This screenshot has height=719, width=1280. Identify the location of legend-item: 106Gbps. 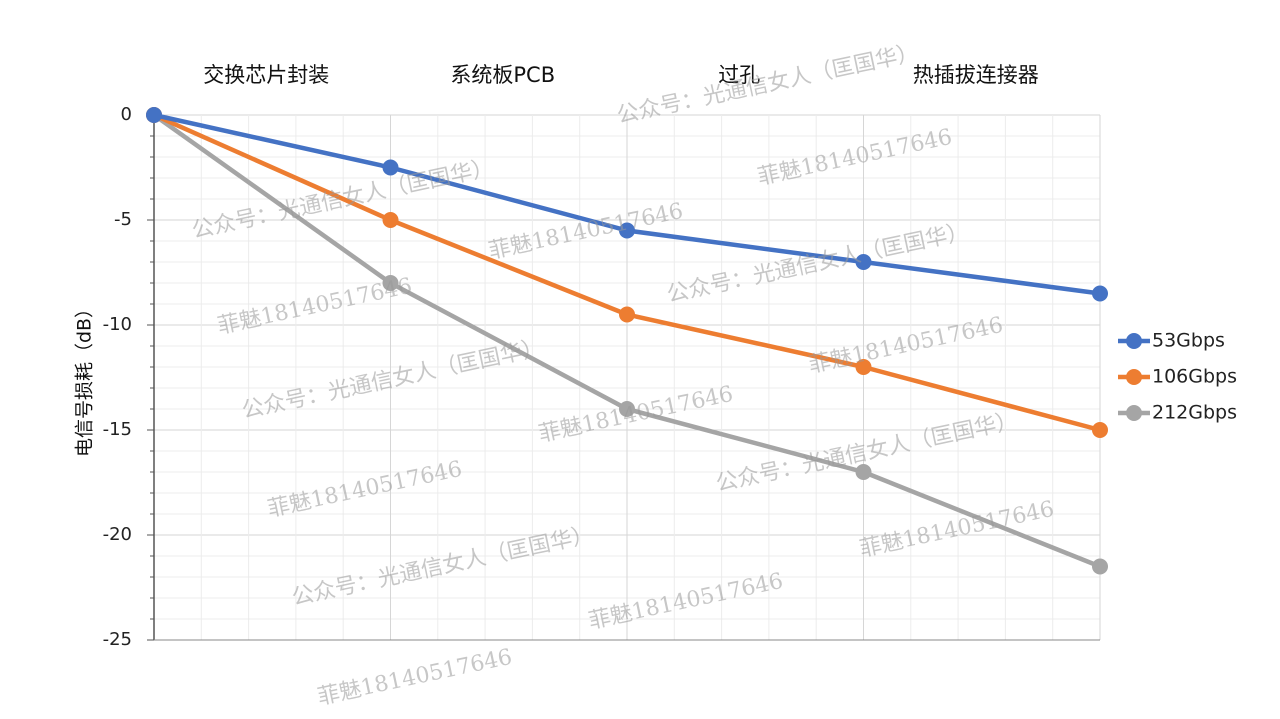
(1177, 377).